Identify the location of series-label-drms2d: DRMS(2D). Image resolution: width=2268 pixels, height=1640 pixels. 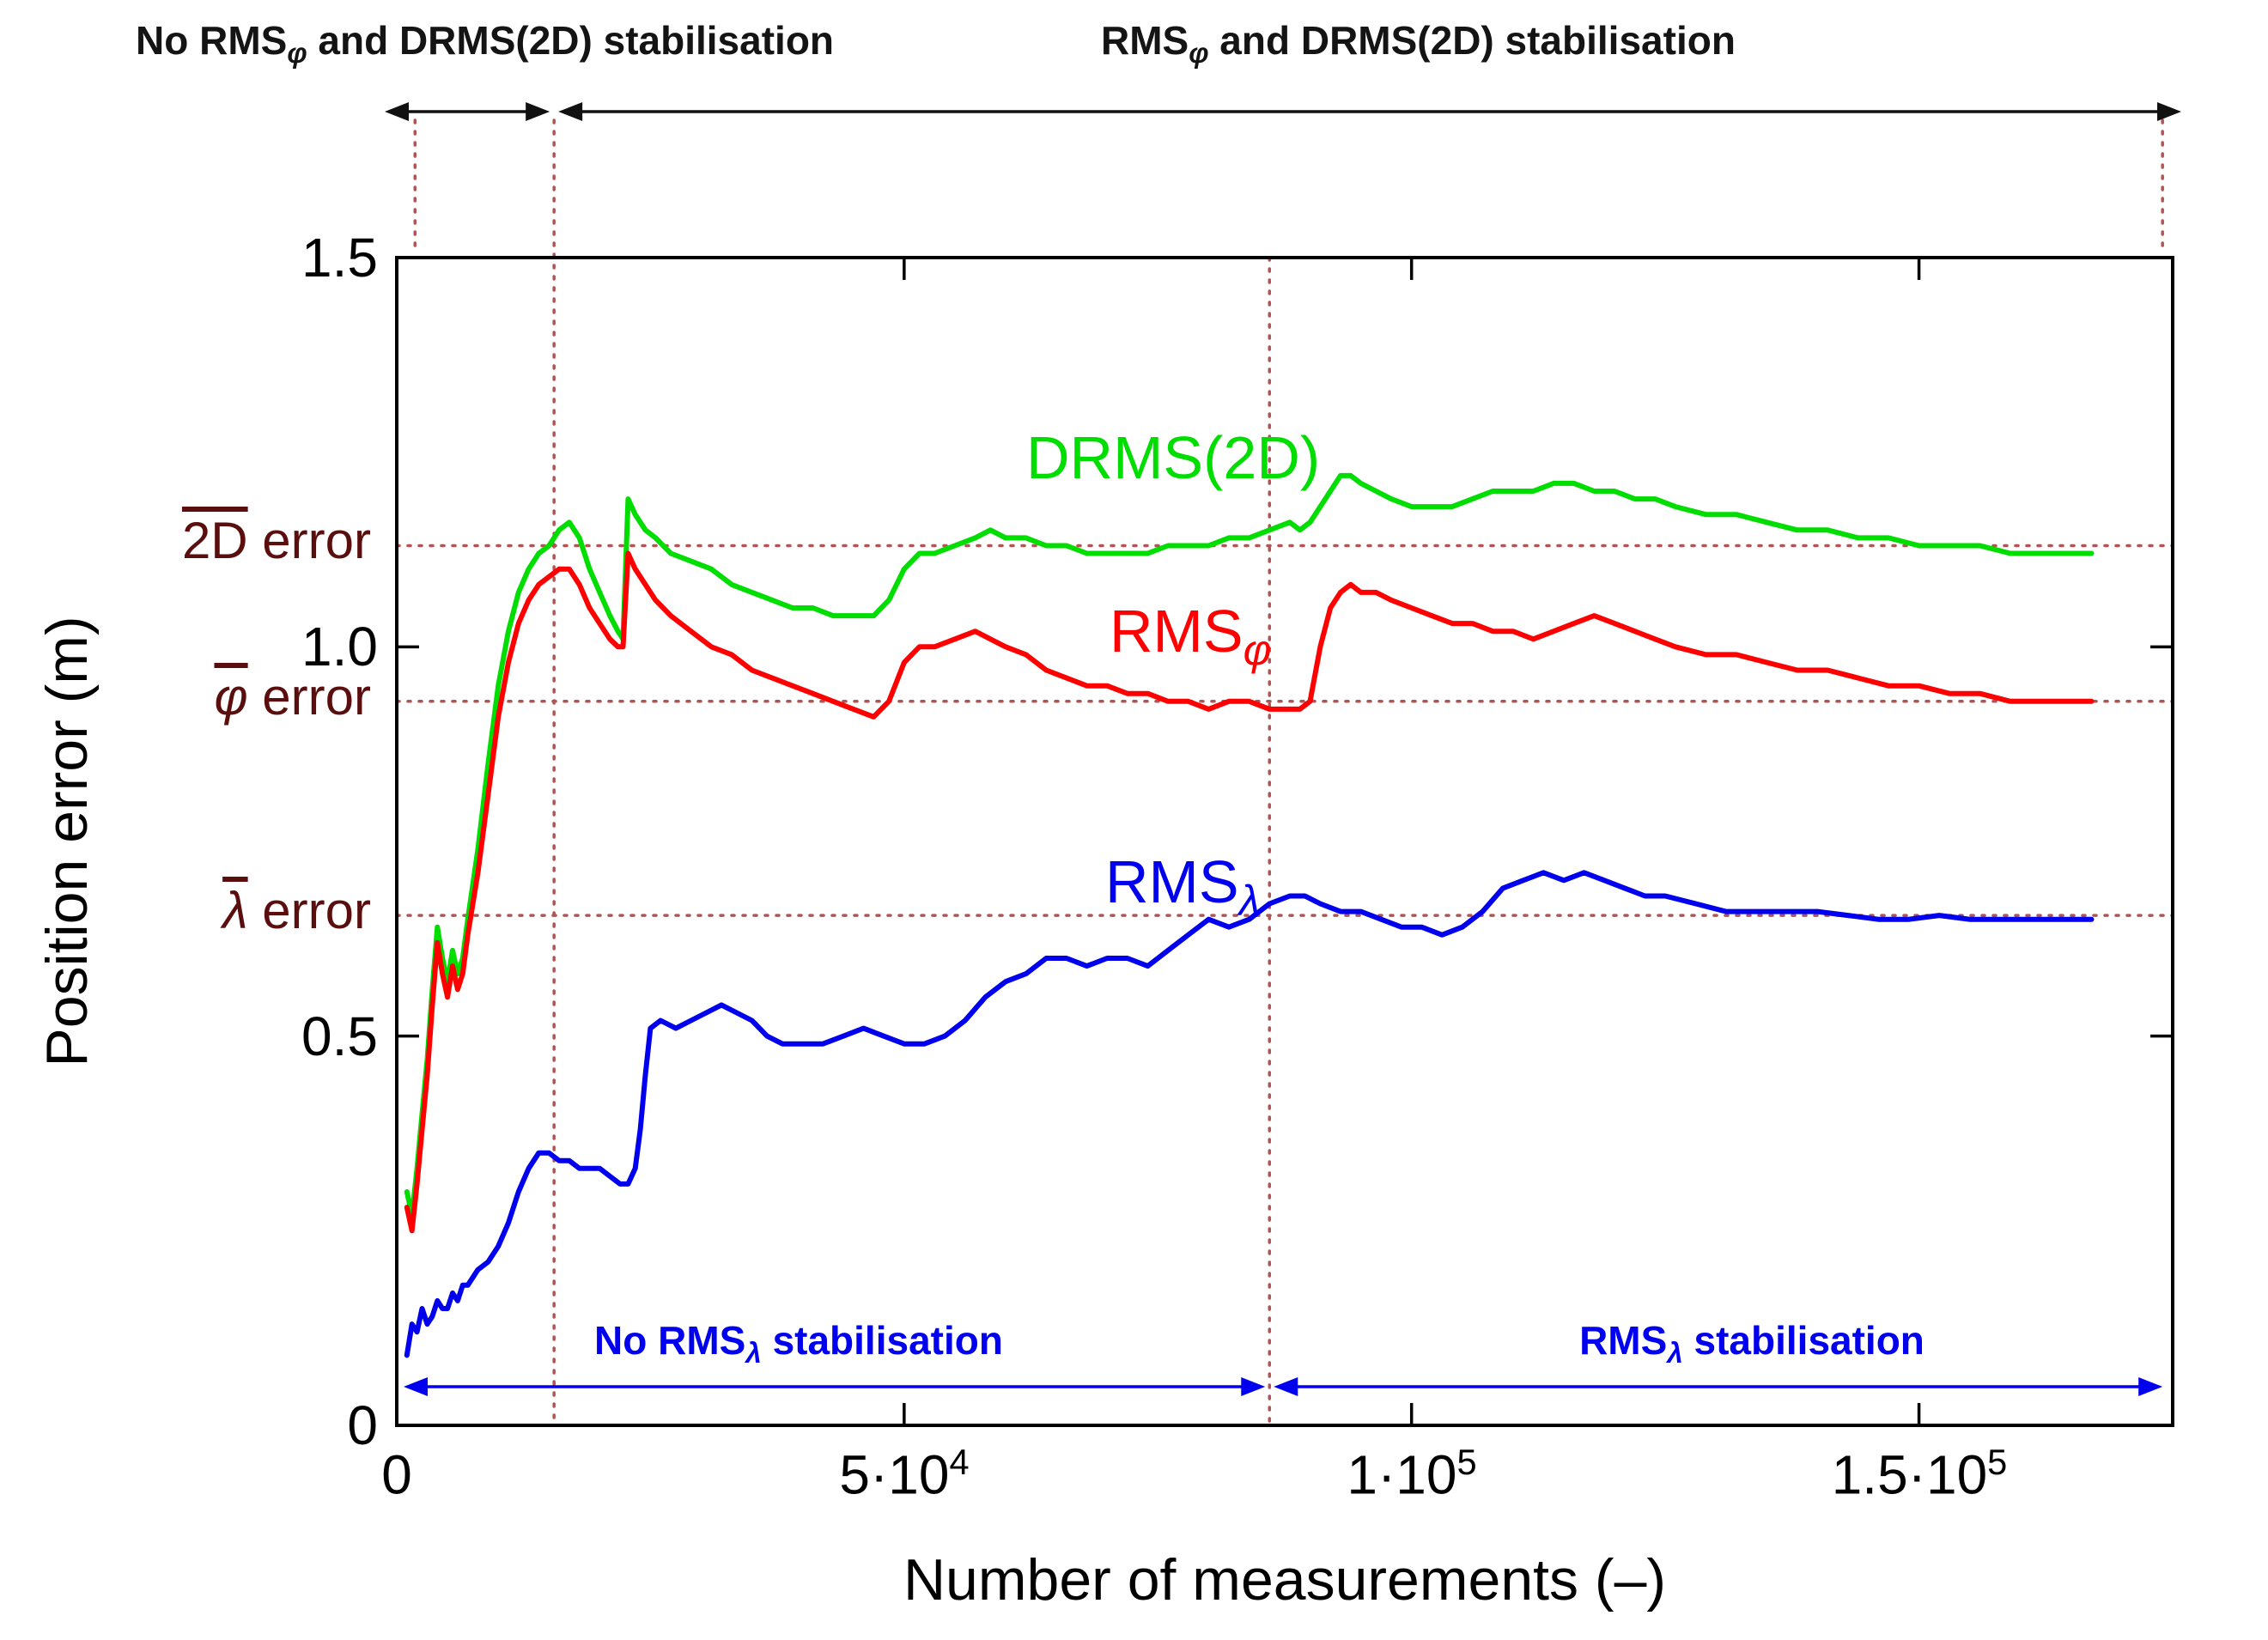
(1173, 463).